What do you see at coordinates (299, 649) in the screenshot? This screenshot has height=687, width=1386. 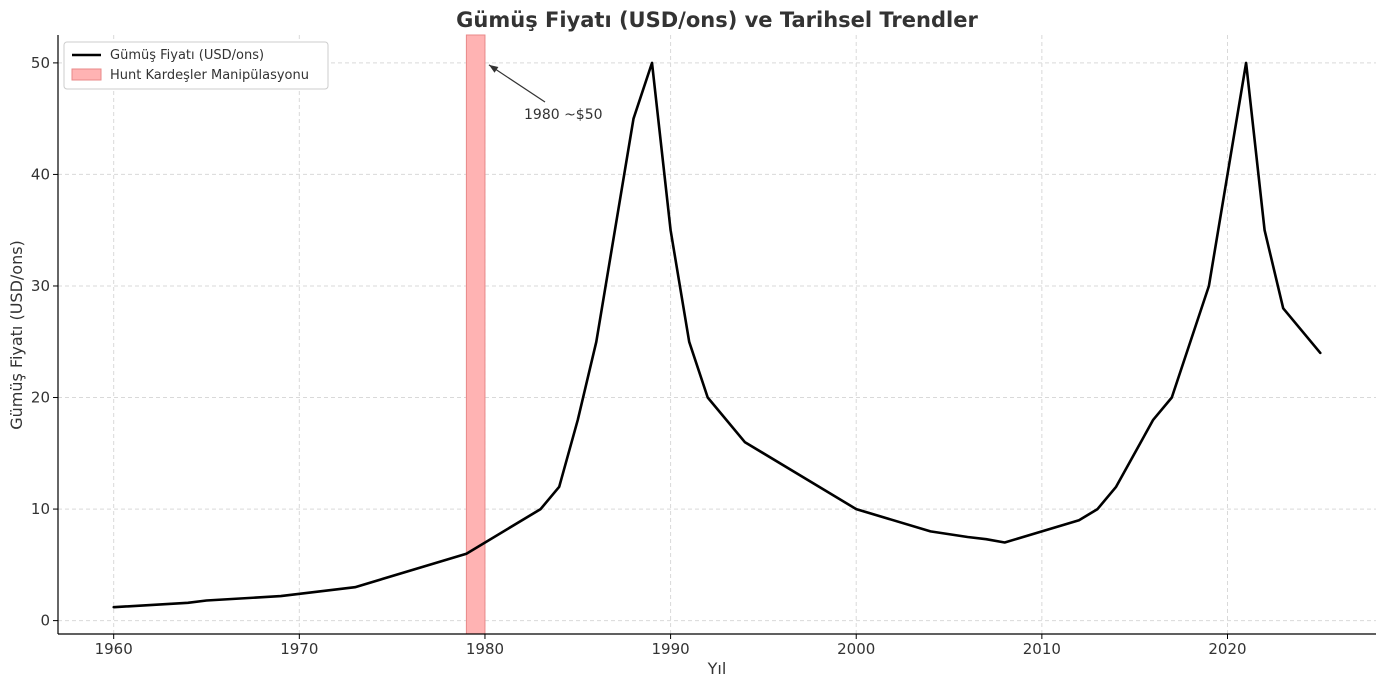 I see `x-tick-label: 1970` at bounding box center [299, 649].